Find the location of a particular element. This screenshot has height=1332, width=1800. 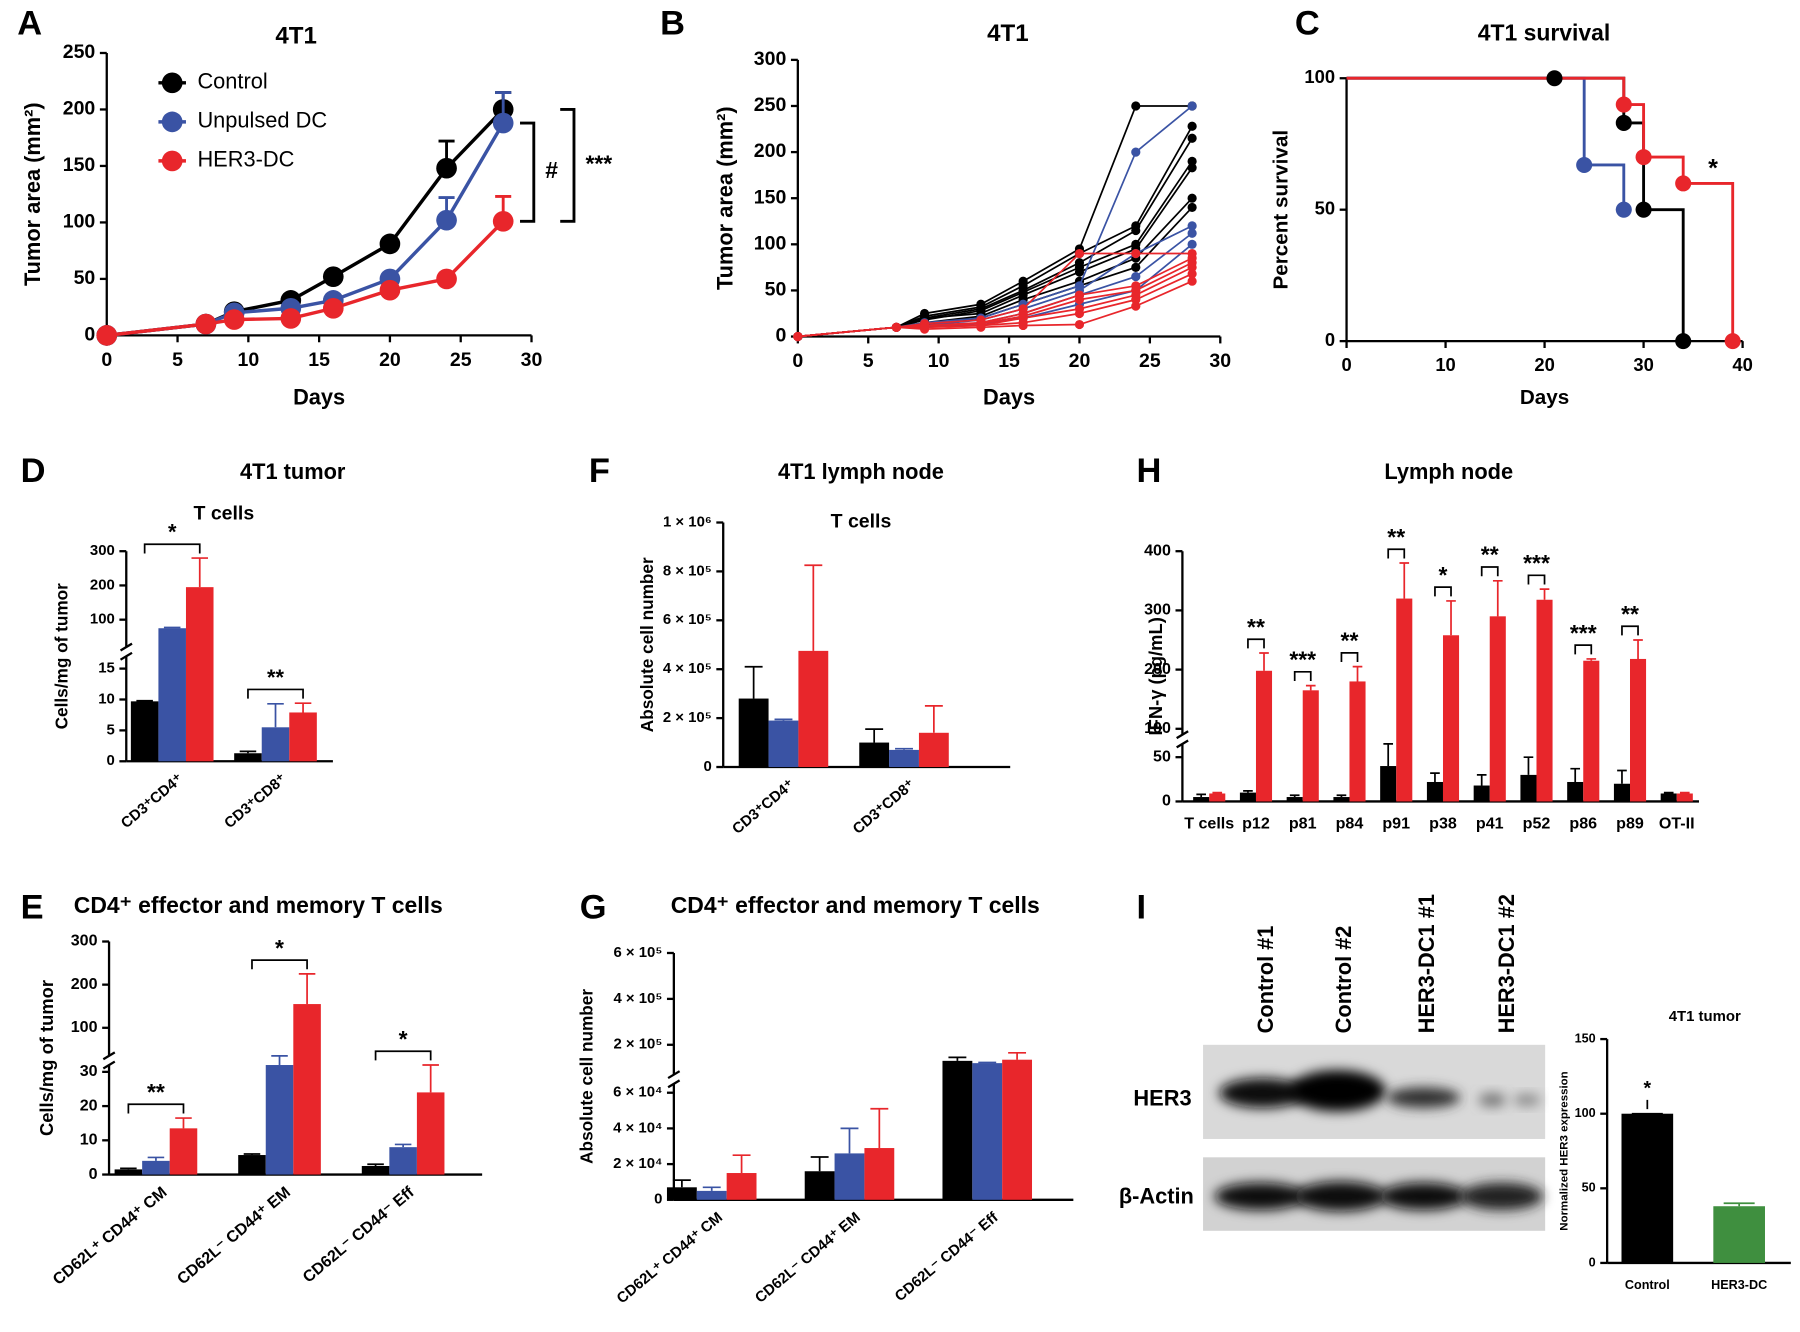

y-tick-label: 50 is located at coordinates (1162, 756).